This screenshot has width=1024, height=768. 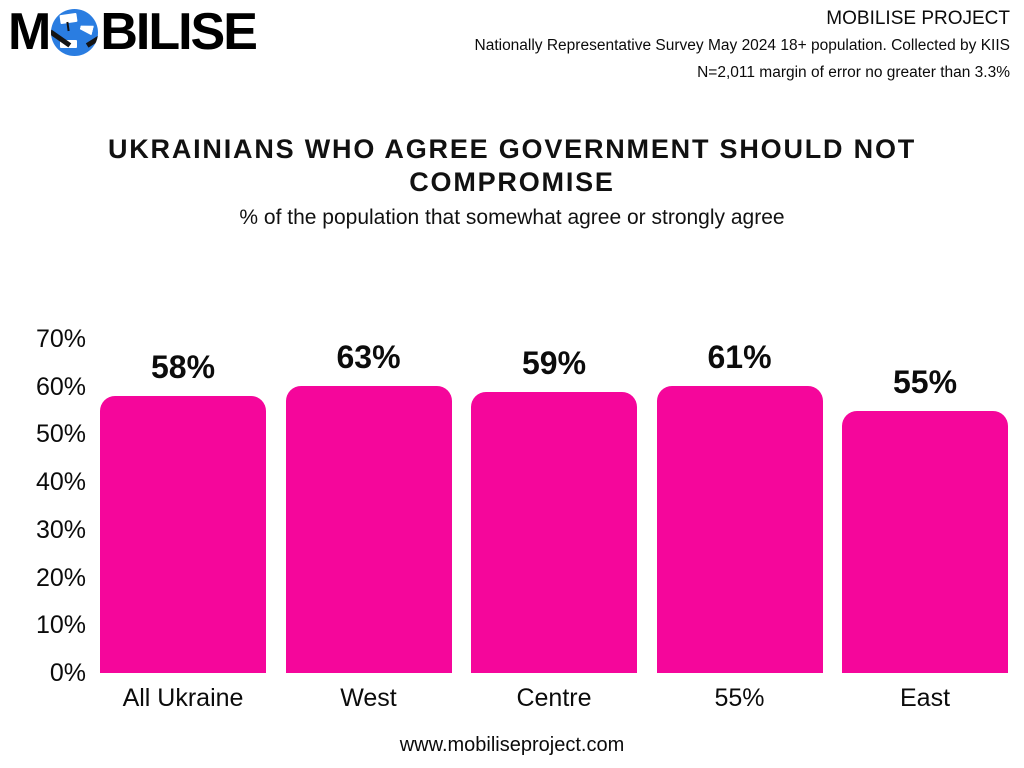 What do you see at coordinates (512, 745) in the screenshot?
I see `footer-url: www.mobiliseproject.com` at bounding box center [512, 745].